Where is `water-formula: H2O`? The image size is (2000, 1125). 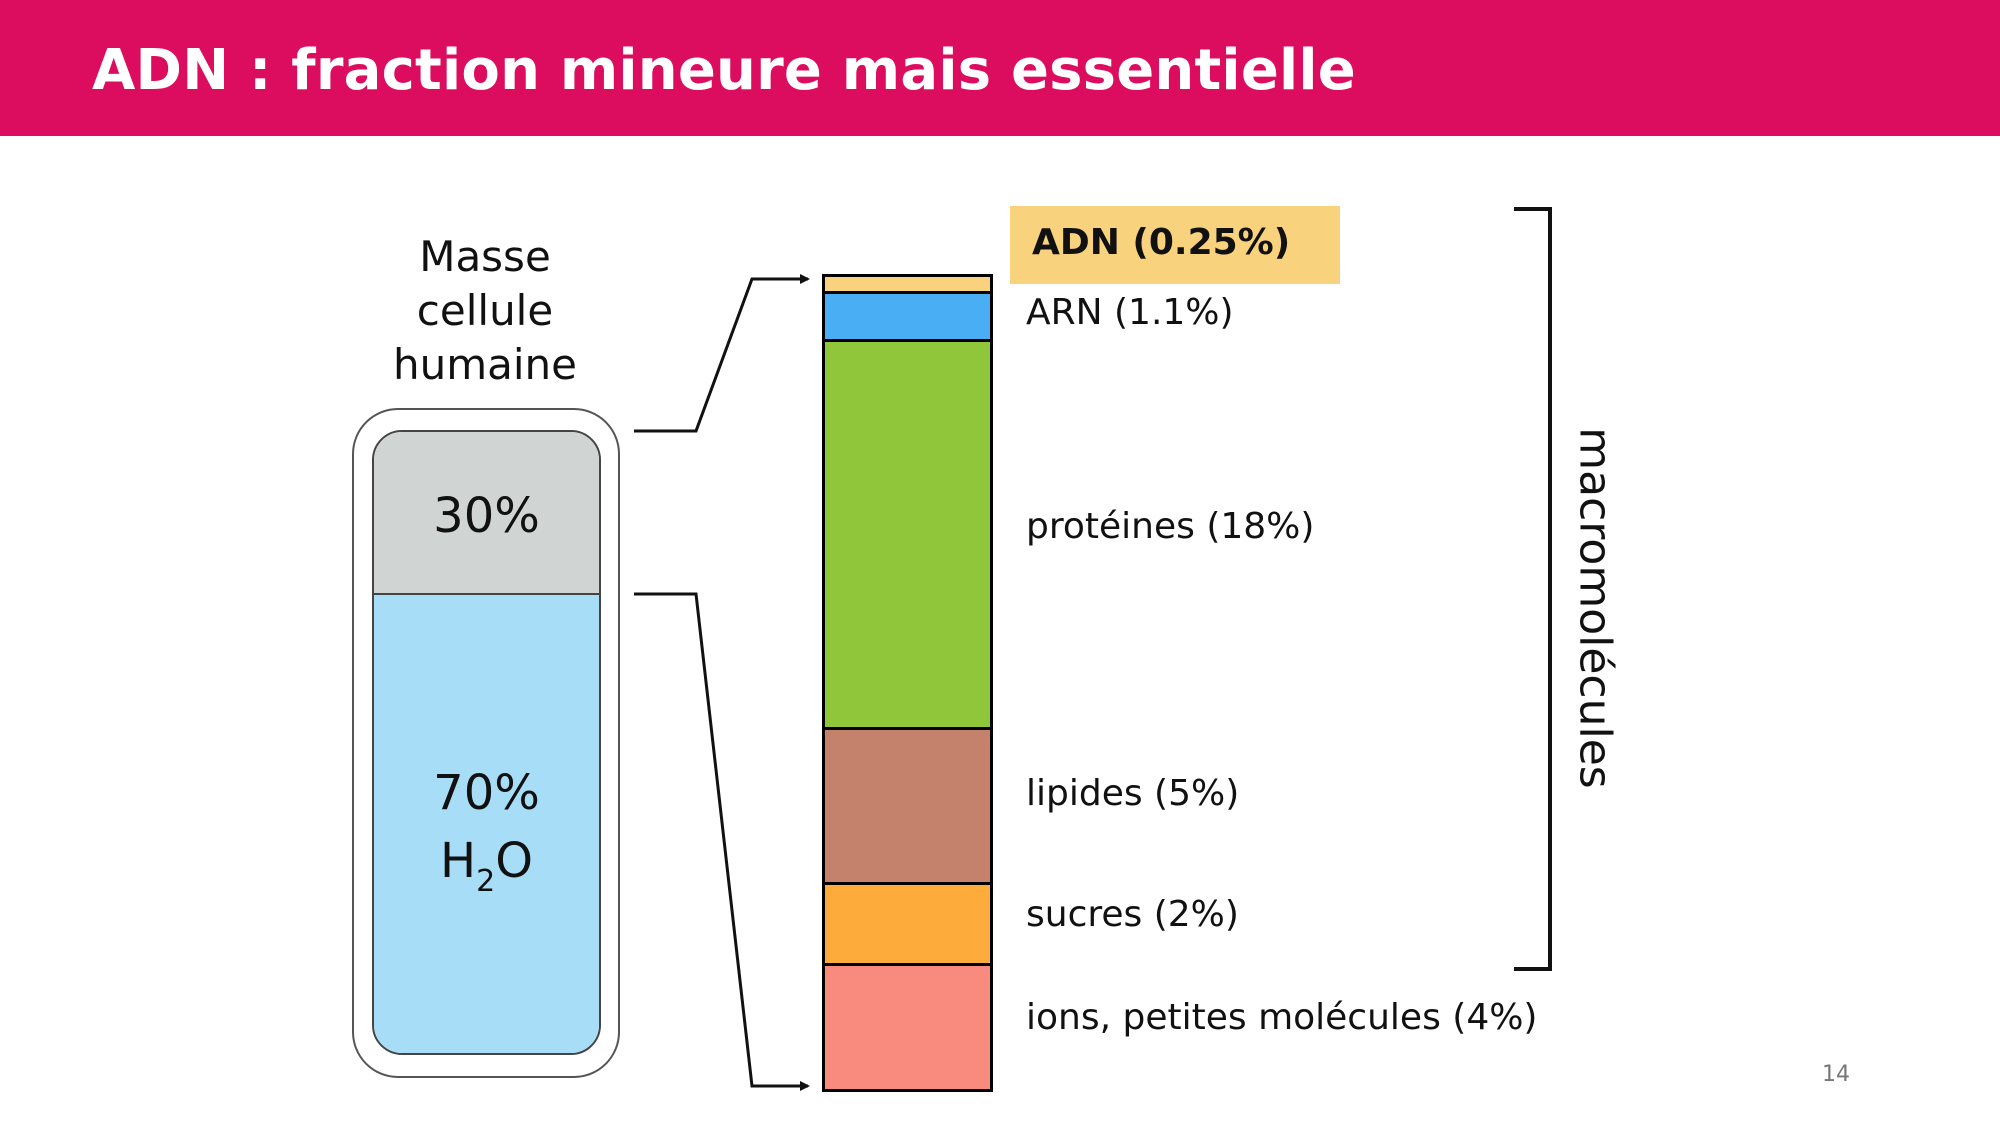 water-formula: H2O is located at coordinates (486, 864).